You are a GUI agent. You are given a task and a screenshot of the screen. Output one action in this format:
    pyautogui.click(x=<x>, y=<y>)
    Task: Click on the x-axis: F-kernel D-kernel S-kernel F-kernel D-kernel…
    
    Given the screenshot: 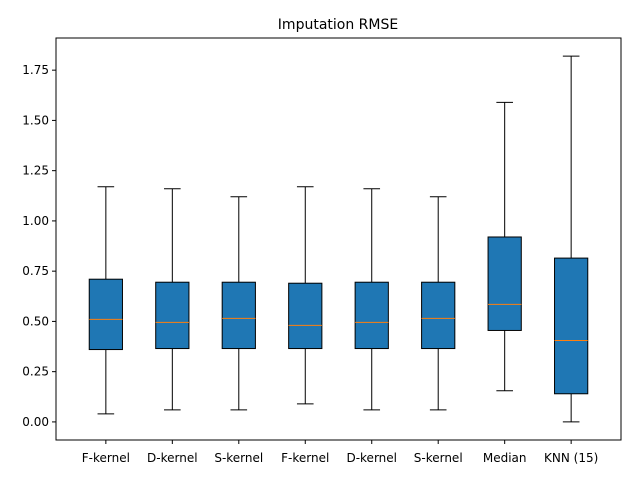 What is the action you would take?
    pyautogui.click(x=340, y=452)
    